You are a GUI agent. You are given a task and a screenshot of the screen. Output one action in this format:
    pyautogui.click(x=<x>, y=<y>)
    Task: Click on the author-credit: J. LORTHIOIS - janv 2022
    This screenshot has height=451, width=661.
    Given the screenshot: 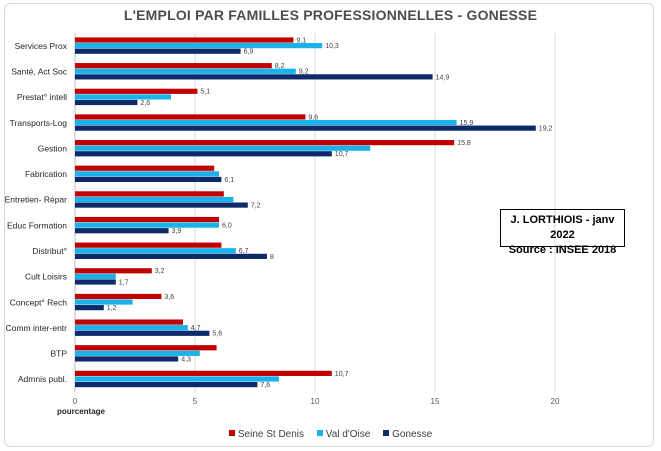 What is the action you would take?
    pyautogui.click(x=562, y=227)
    